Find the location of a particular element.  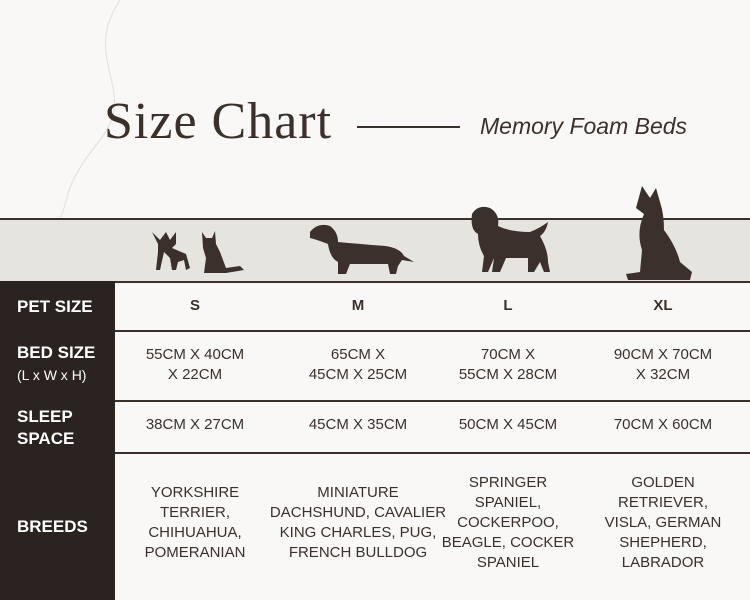

sleep-space-cell: 38CM X 27CM is located at coordinates (195, 424).